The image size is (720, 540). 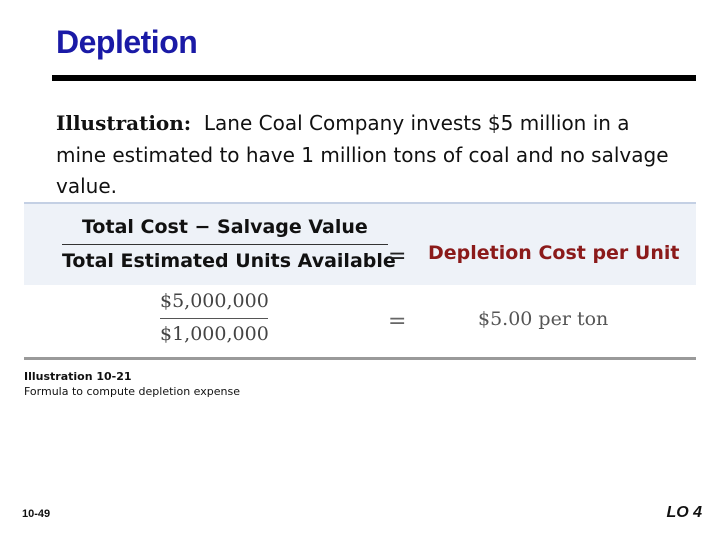 I want to click on page-number: 10-49, so click(x=36, y=514).